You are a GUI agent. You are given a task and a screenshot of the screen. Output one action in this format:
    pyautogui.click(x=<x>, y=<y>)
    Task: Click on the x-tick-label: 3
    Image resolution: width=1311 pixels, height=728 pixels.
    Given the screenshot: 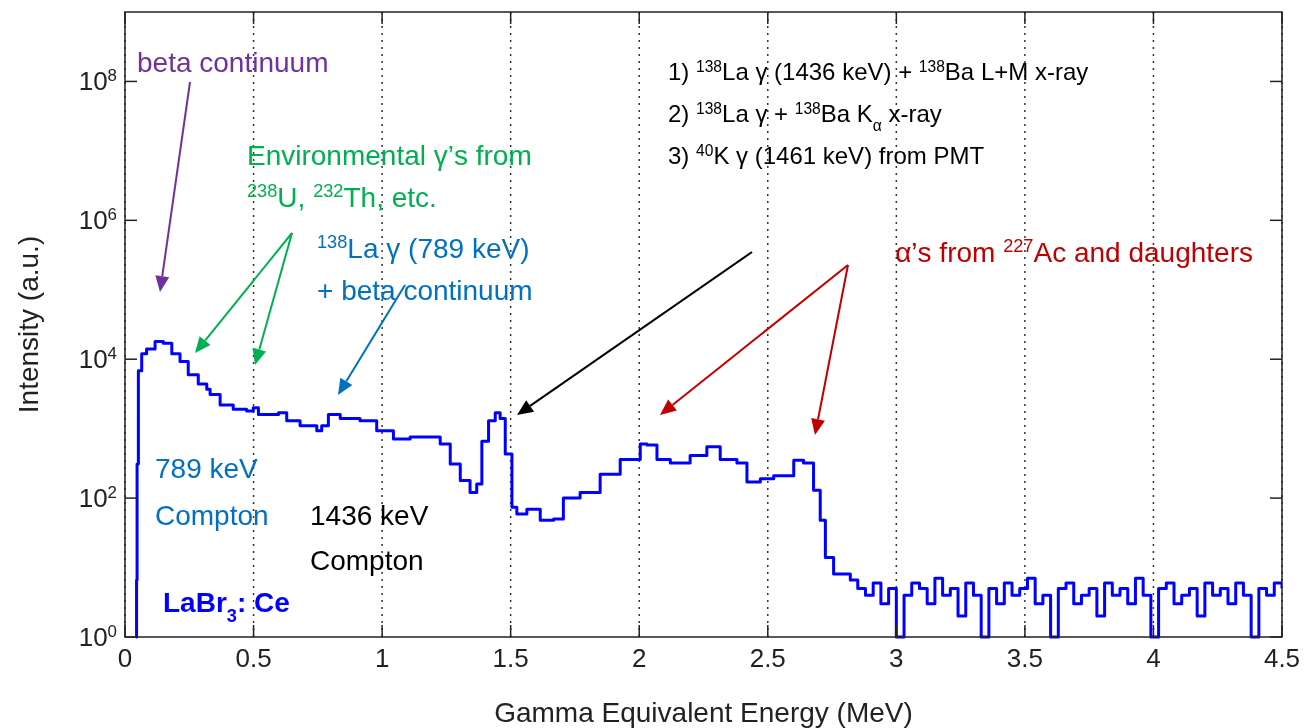 What is the action you would take?
    pyautogui.click(x=896, y=658)
    